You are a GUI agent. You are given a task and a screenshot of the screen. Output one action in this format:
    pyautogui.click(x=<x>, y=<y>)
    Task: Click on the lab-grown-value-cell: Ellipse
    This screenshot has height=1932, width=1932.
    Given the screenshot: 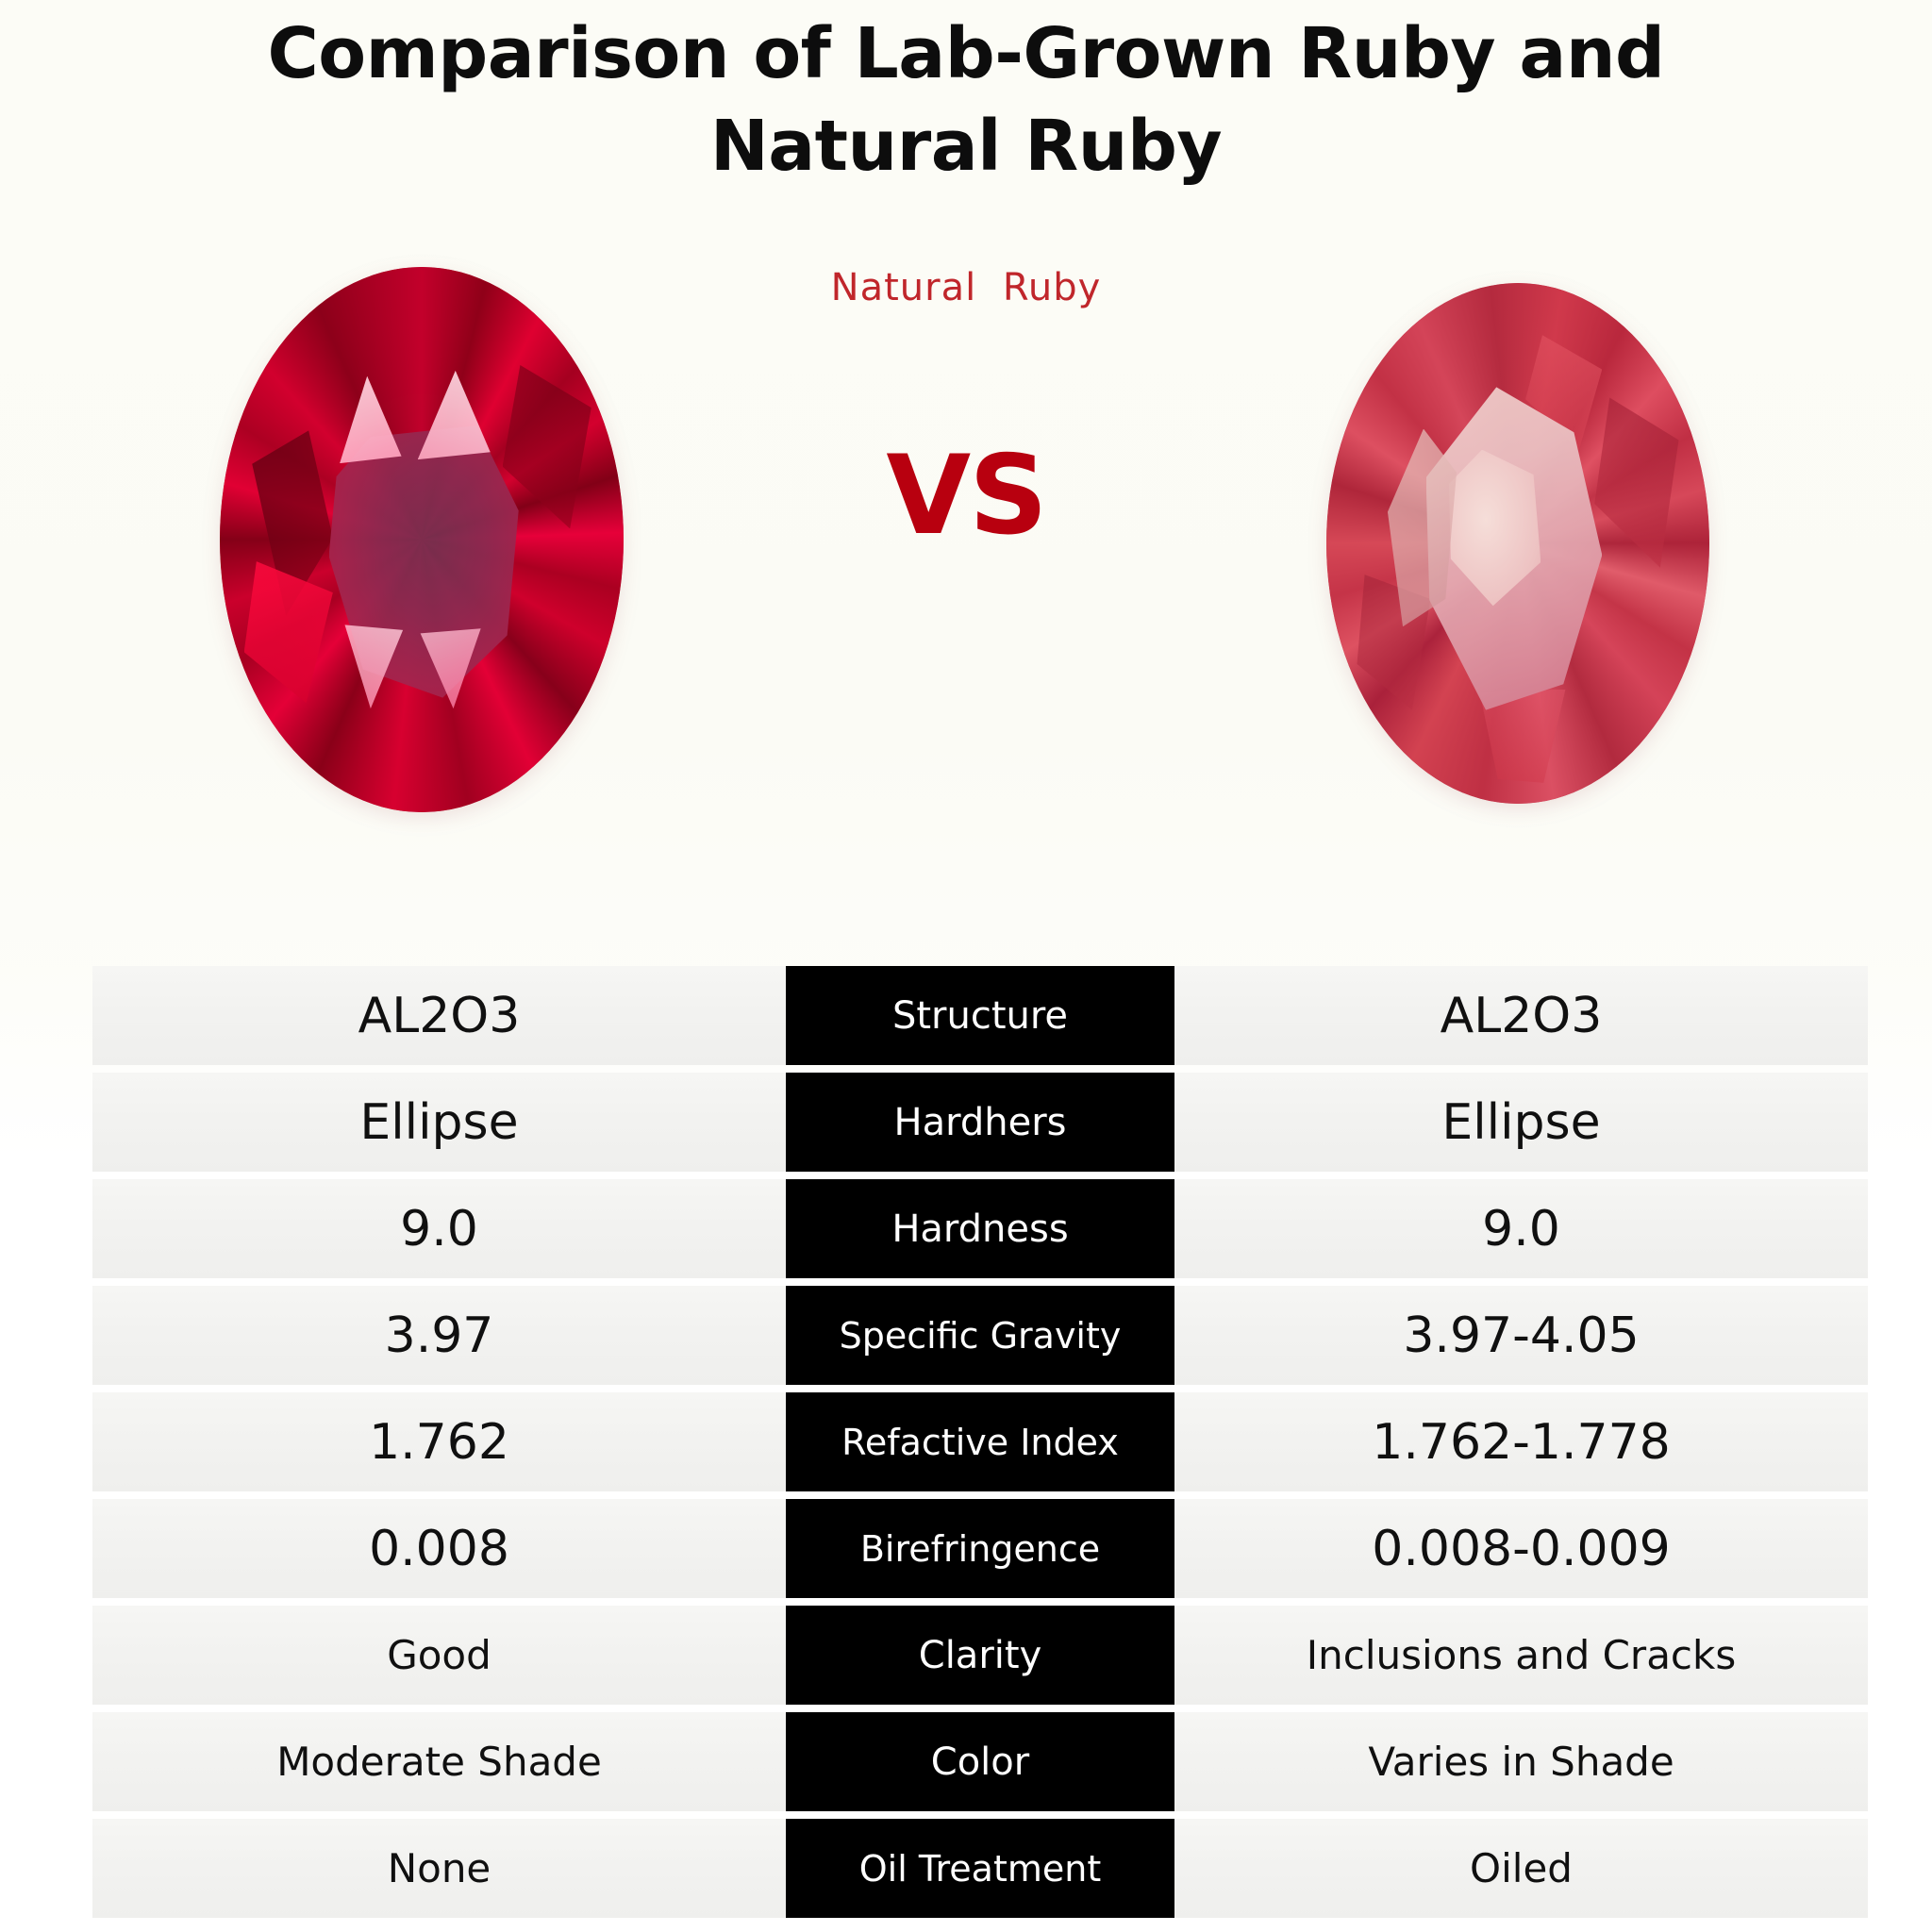 What is the action you would take?
    pyautogui.click(x=439, y=1123)
    